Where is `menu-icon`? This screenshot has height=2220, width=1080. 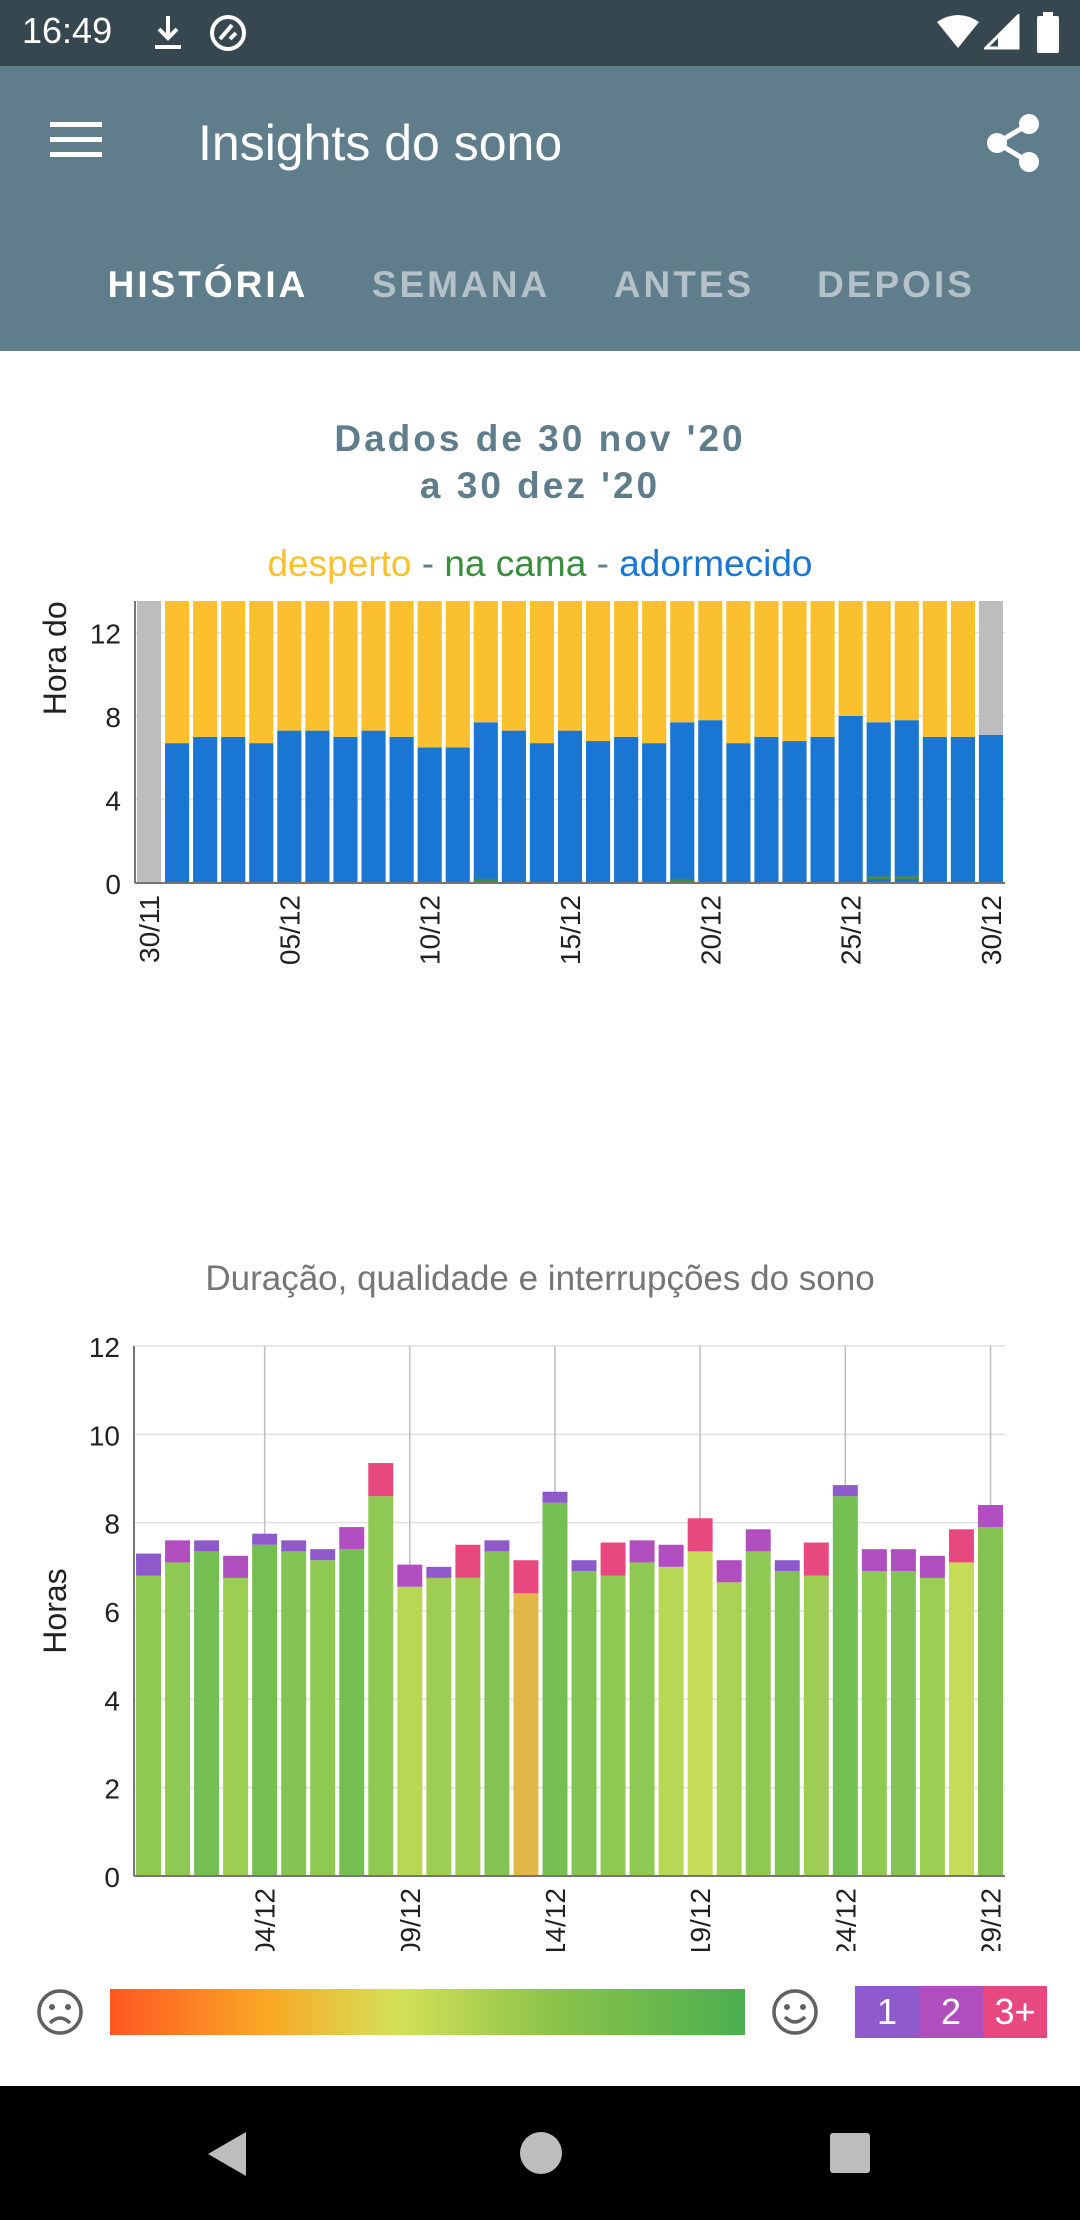
menu-icon is located at coordinates (77, 140).